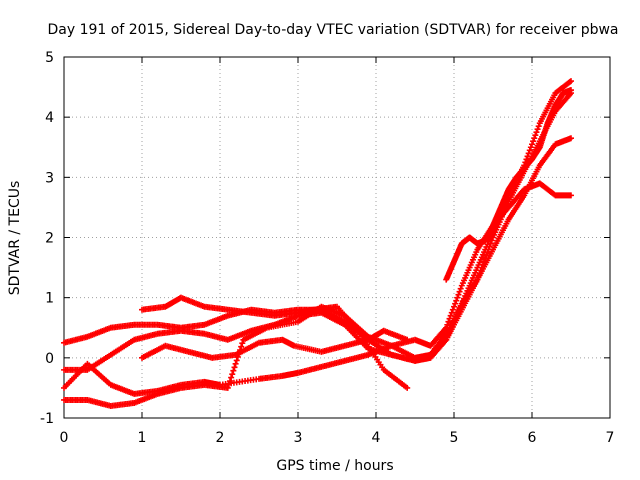 This screenshot has width=640, height=480. What do you see at coordinates (376, 438) in the screenshot?
I see `x-tick-label: 4` at bounding box center [376, 438].